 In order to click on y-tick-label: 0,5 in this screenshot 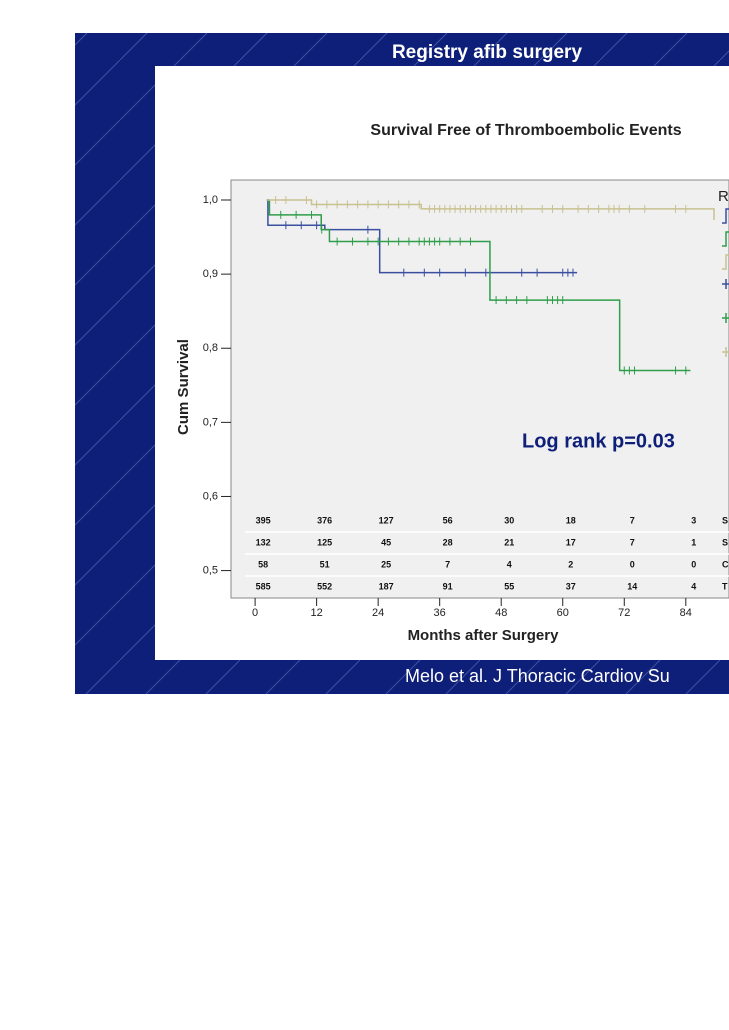, I will do `click(210, 570)`.